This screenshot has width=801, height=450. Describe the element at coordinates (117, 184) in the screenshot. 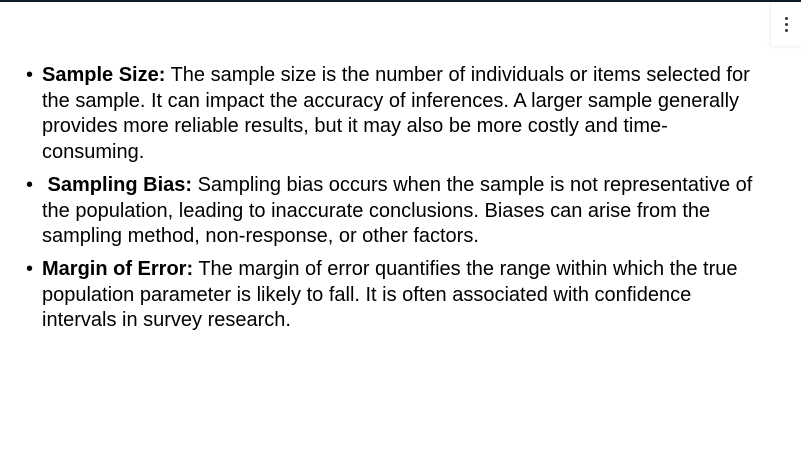

I see `bullet-term: Sampling Bias:` at that location.